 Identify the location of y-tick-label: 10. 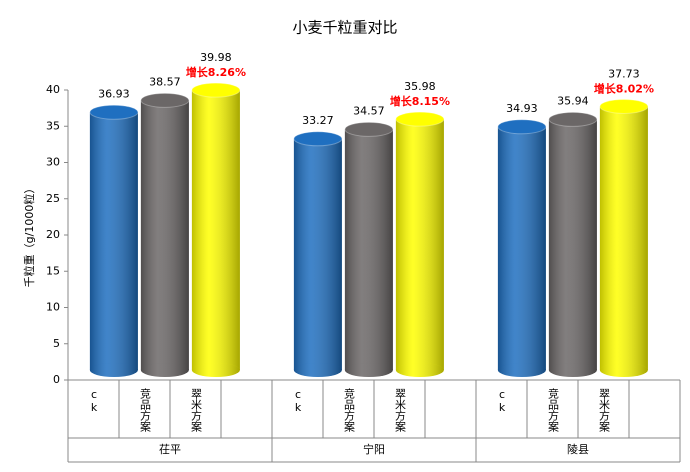
(53, 307).